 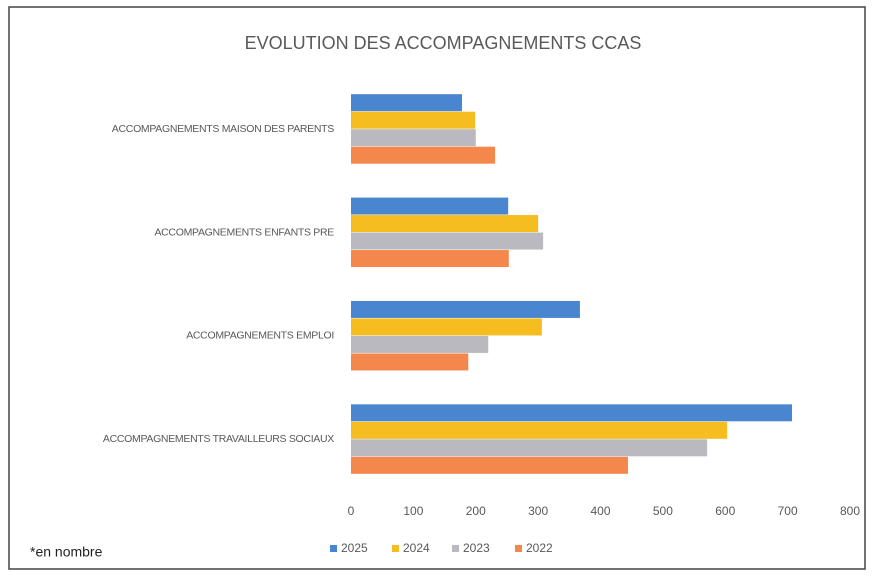 I want to click on legend-label: 2022, so click(x=539, y=548).